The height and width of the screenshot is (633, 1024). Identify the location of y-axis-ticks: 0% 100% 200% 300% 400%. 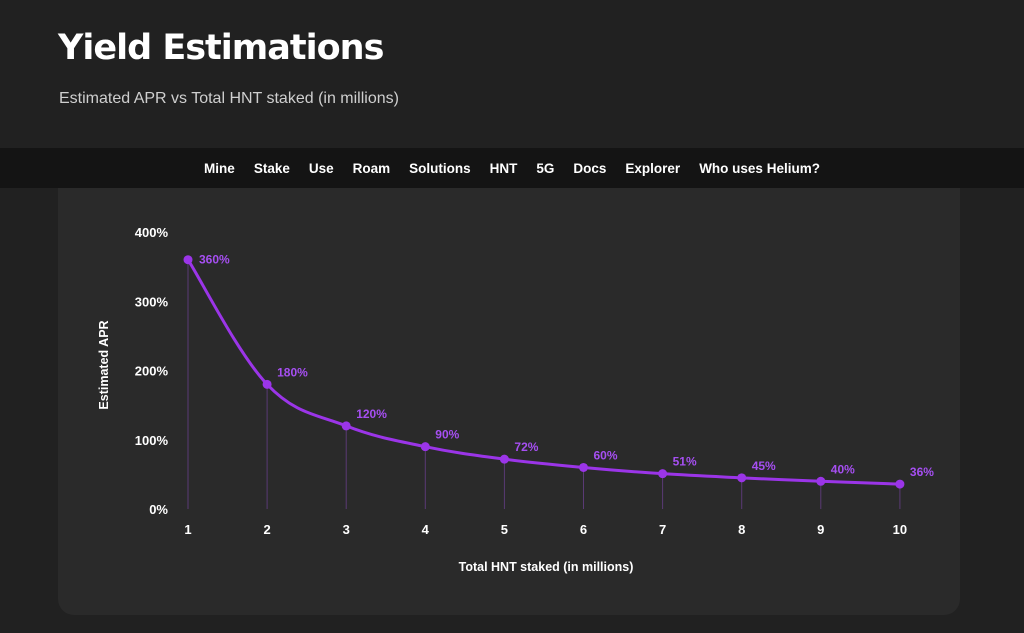
(152, 371).